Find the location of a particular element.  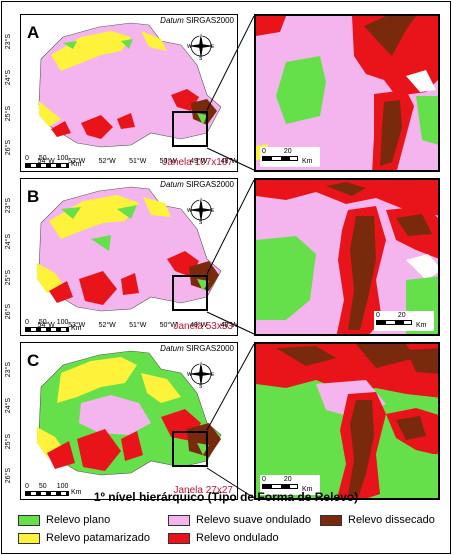

window-size-label: Janela 53x53 is located at coordinates (203, 326).